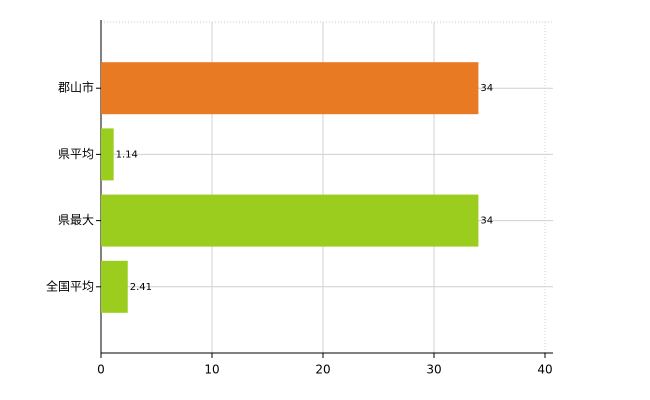 This screenshot has height=400, width=650. I want to click on x-tick-label: 20, so click(322, 370).